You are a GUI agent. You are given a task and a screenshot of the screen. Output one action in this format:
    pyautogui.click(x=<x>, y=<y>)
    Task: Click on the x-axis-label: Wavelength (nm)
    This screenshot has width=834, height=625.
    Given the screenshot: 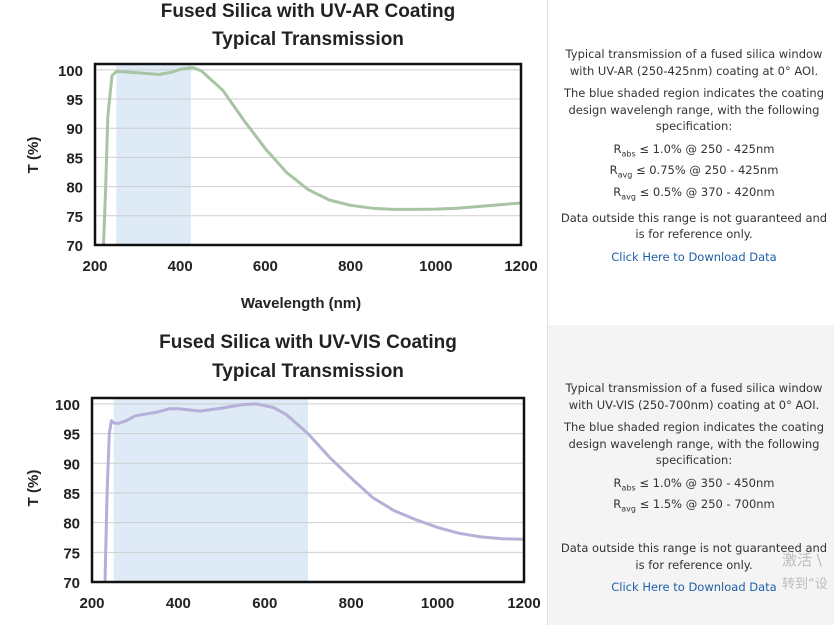 What is the action you would take?
    pyautogui.click(x=301, y=303)
    